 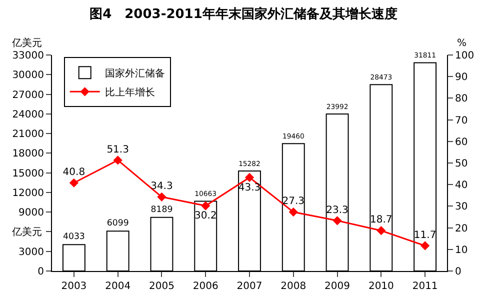 What do you see at coordinates (205, 216) in the screenshot?
I see `data-label: 30.2` at bounding box center [205, 216].